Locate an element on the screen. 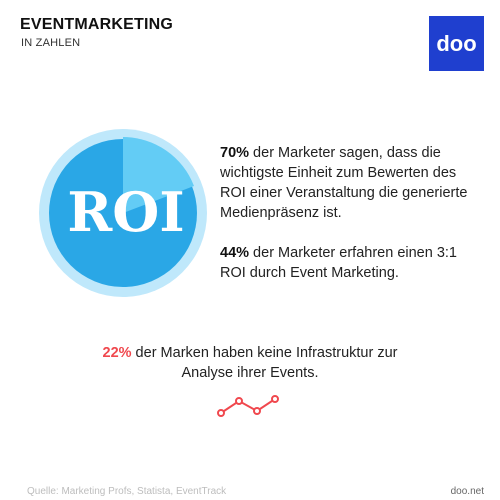 This screenshot has width=500, height=500. doo-logo: doo is located at coordinates (456, 43).